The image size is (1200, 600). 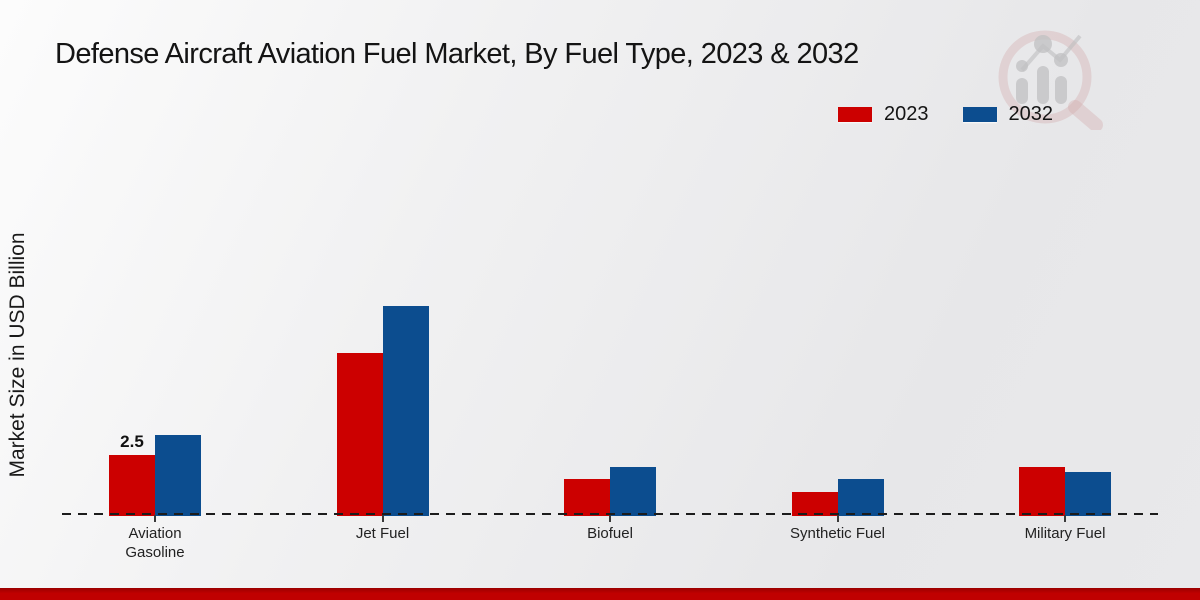 I want to click on bar-2032-biofuel, so click(x=633, y=491).